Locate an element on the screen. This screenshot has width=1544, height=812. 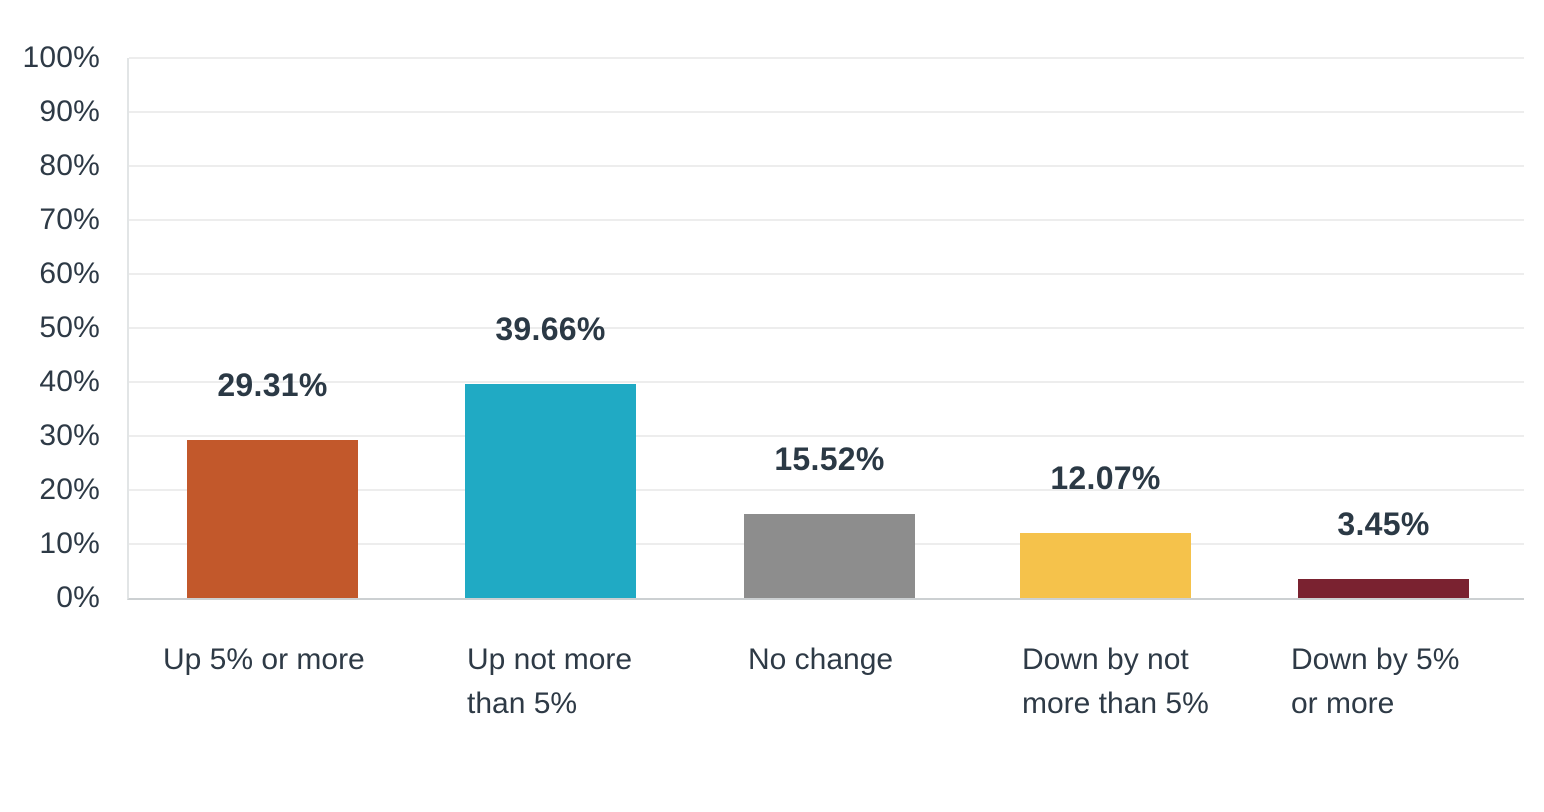
bar-value-label: 39.66% is located at coordinates (550, 329).